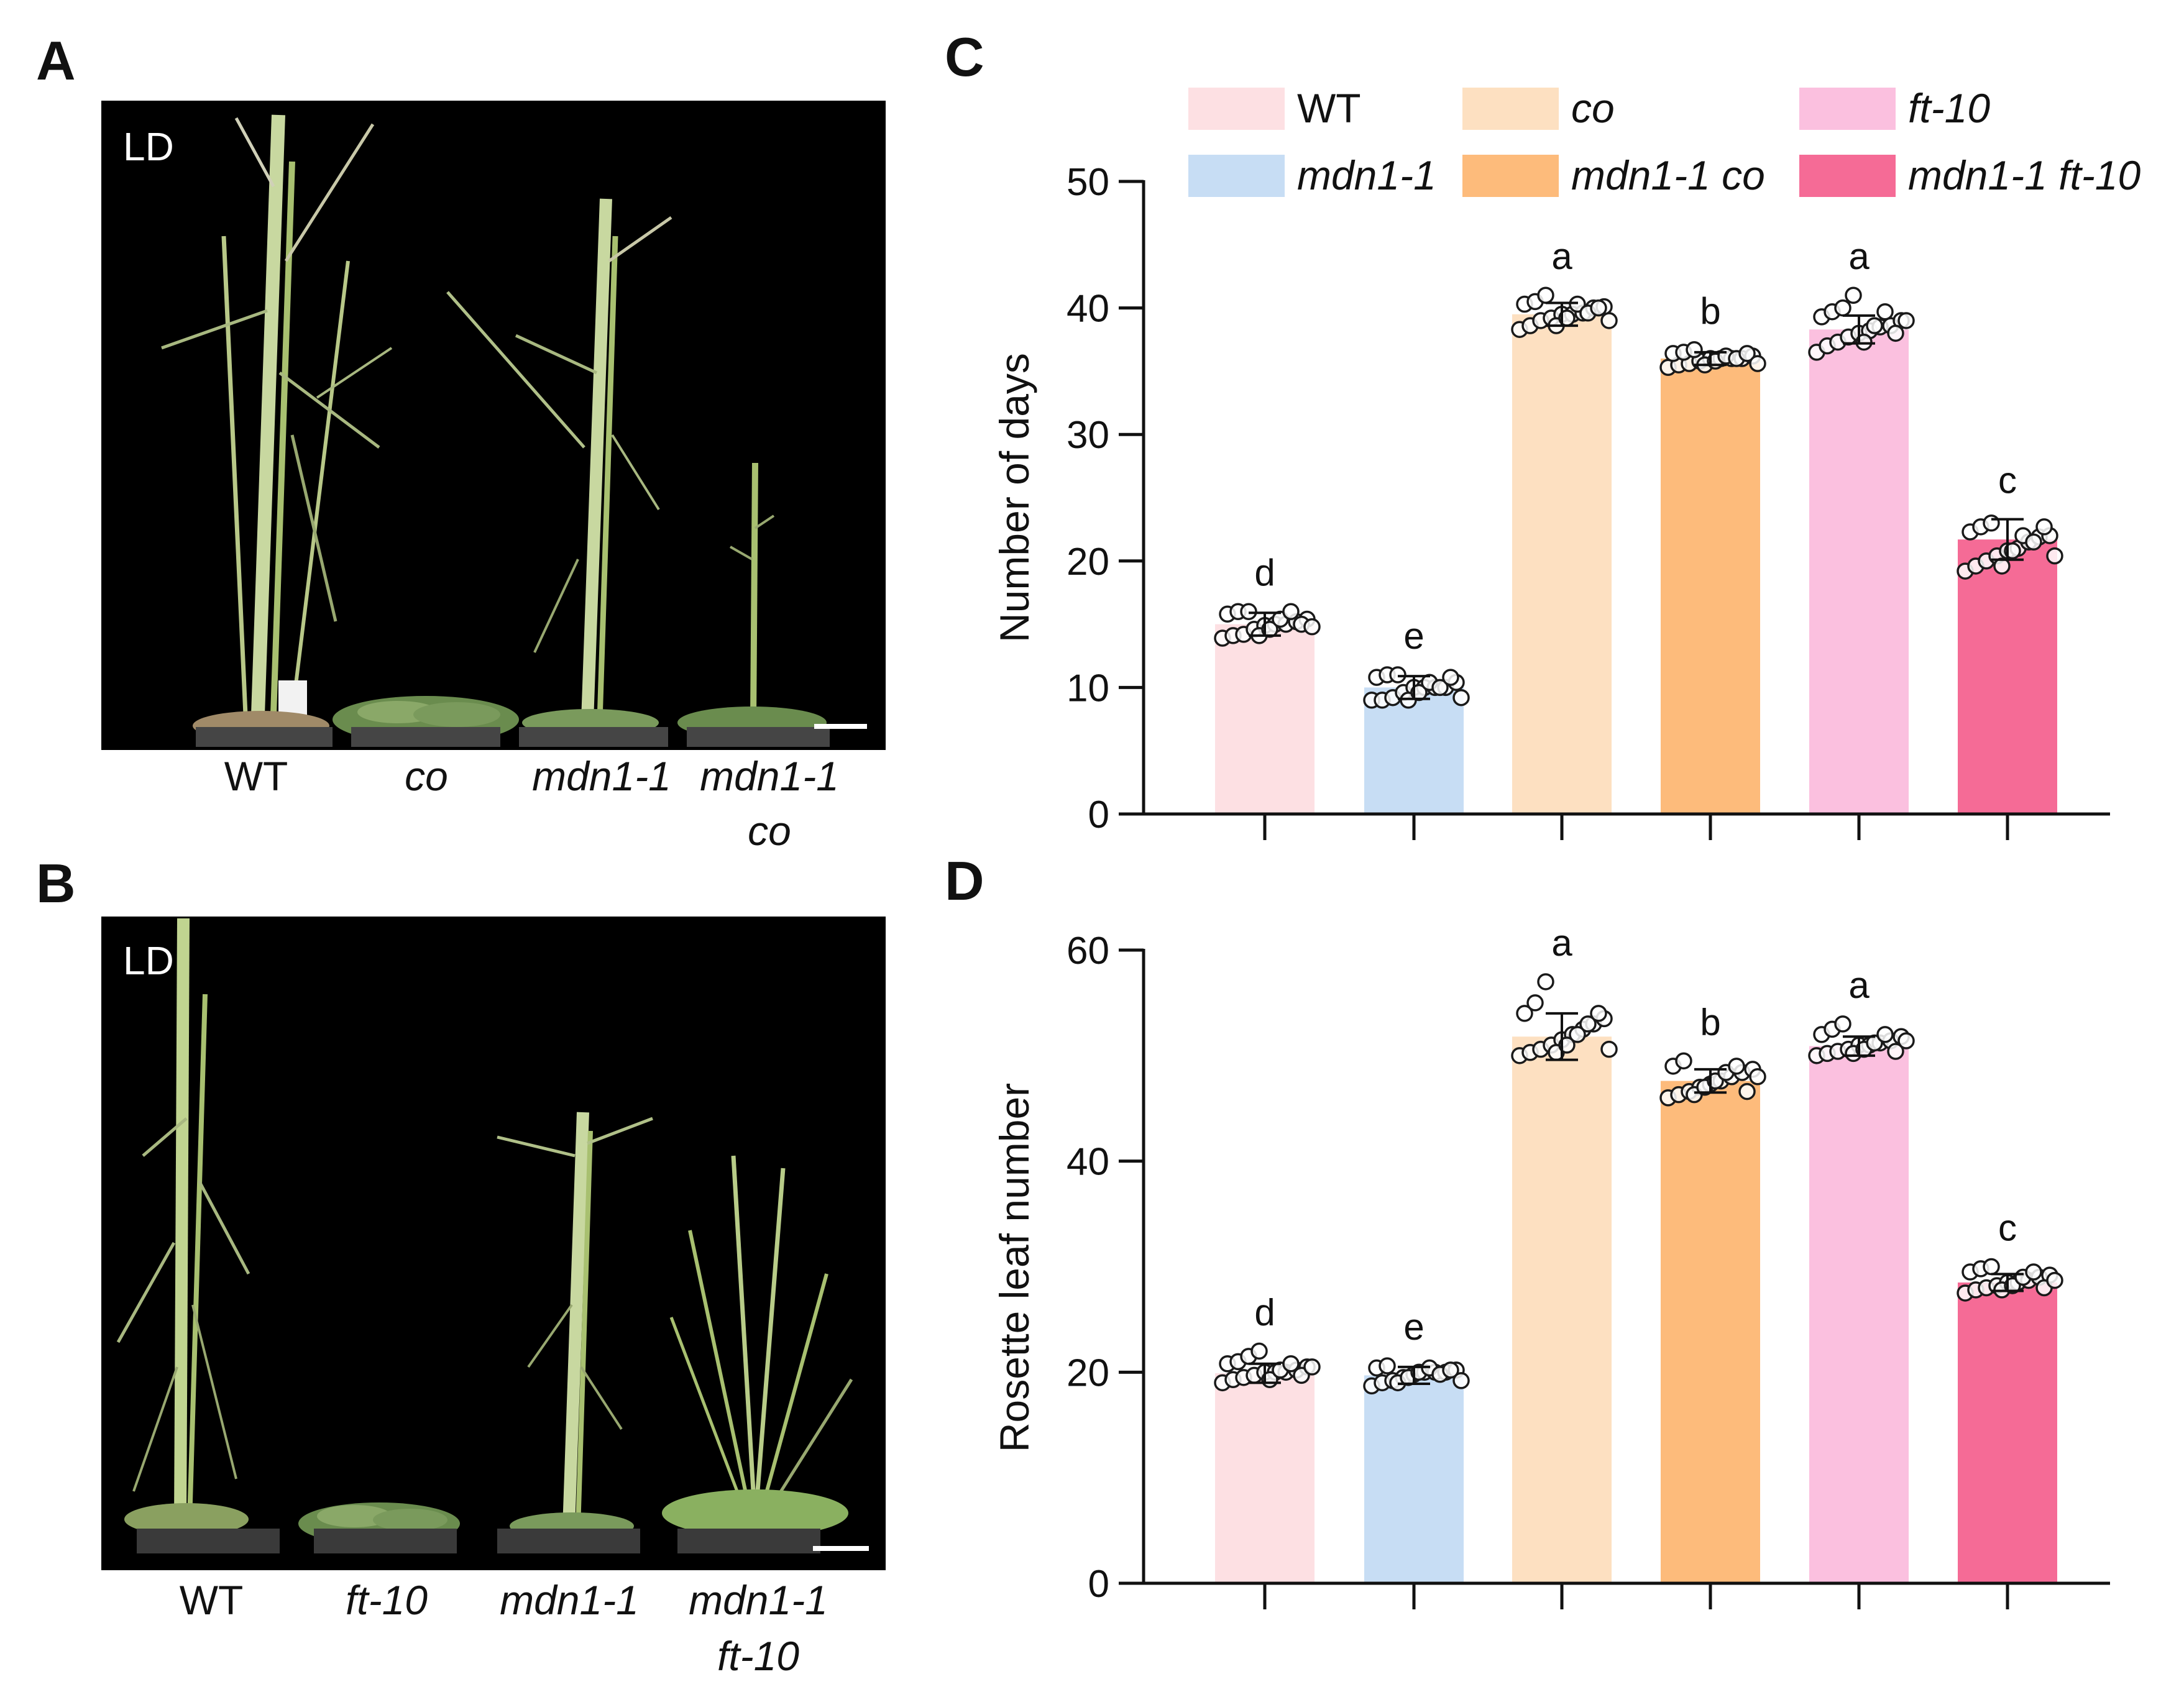  What do you see at coordinates (769, 831) in the screenshot?
I see `genotype-label-a-mdn1-1-co-line2: co` at bounding box center [769, 831].